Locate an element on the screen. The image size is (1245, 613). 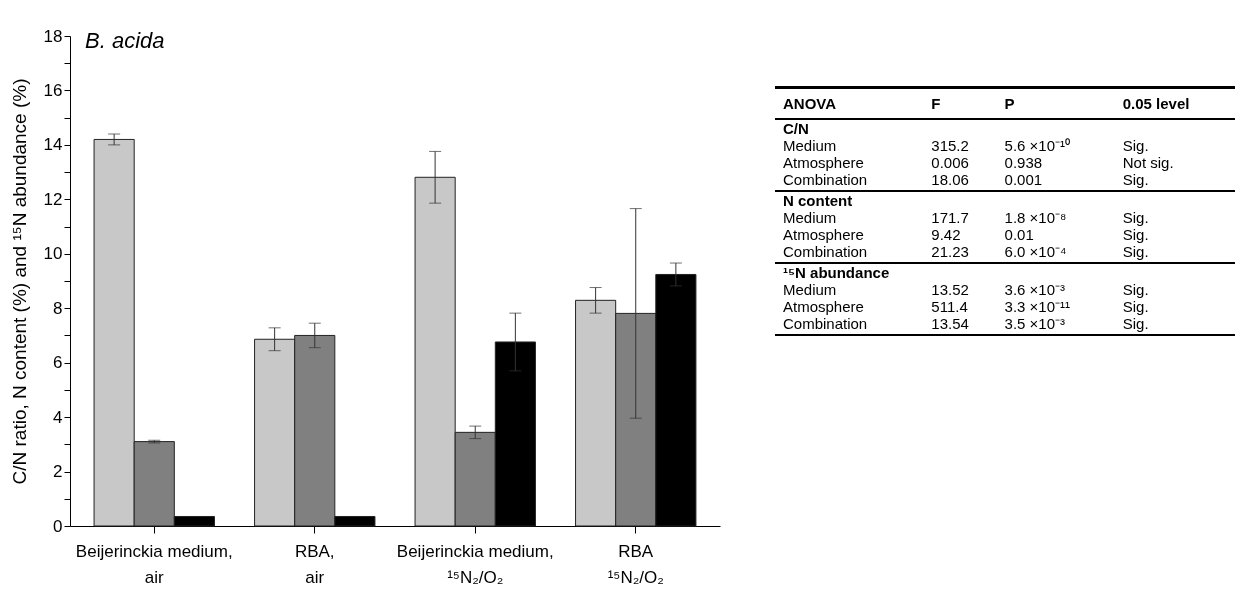
y-tick-label: 12 is located at coordinates (53, 199).